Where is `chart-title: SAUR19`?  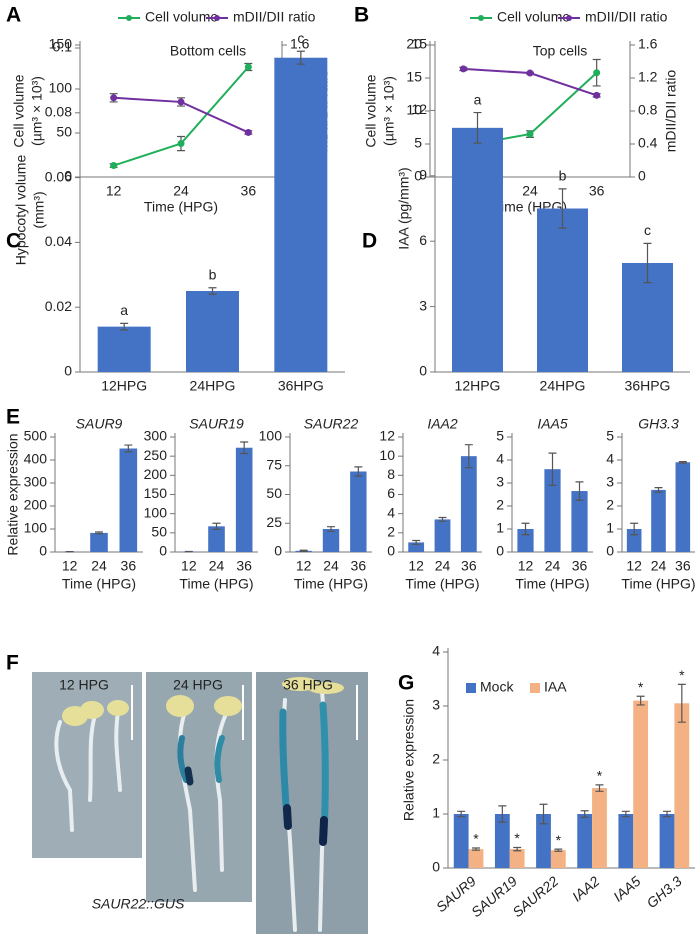 chart-title: SAUR19 is located at coordinates (216, 424).